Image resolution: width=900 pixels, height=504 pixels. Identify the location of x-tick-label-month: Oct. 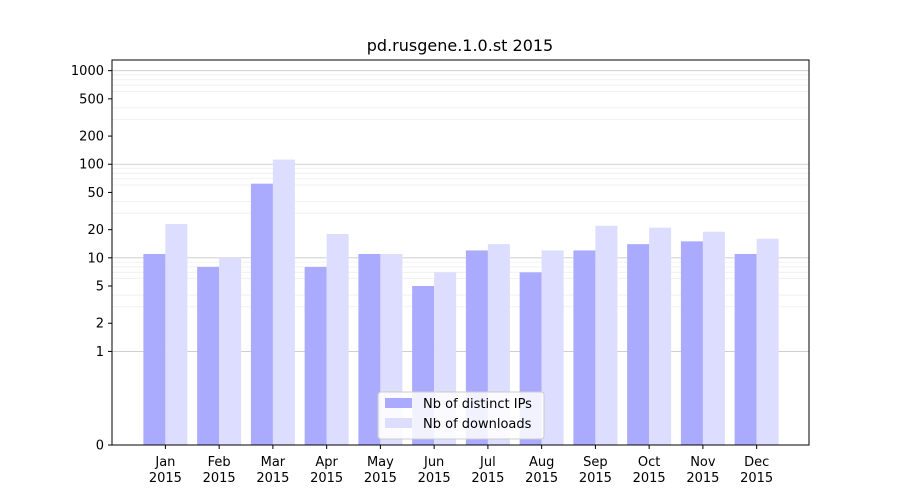
(649, 462).